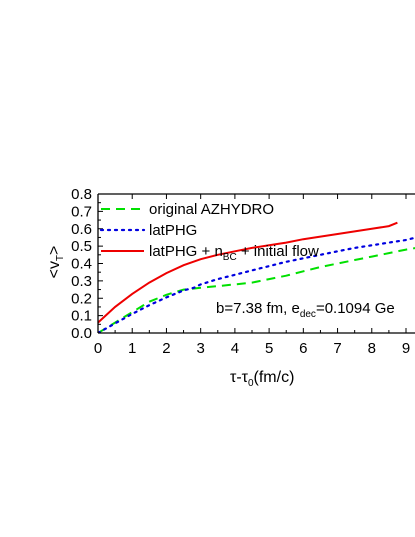  What do you see at coordinates (239, 377) in the screenshot?
I see `x-axis-label-main: τ-τ` at bounding box center [239, 377].